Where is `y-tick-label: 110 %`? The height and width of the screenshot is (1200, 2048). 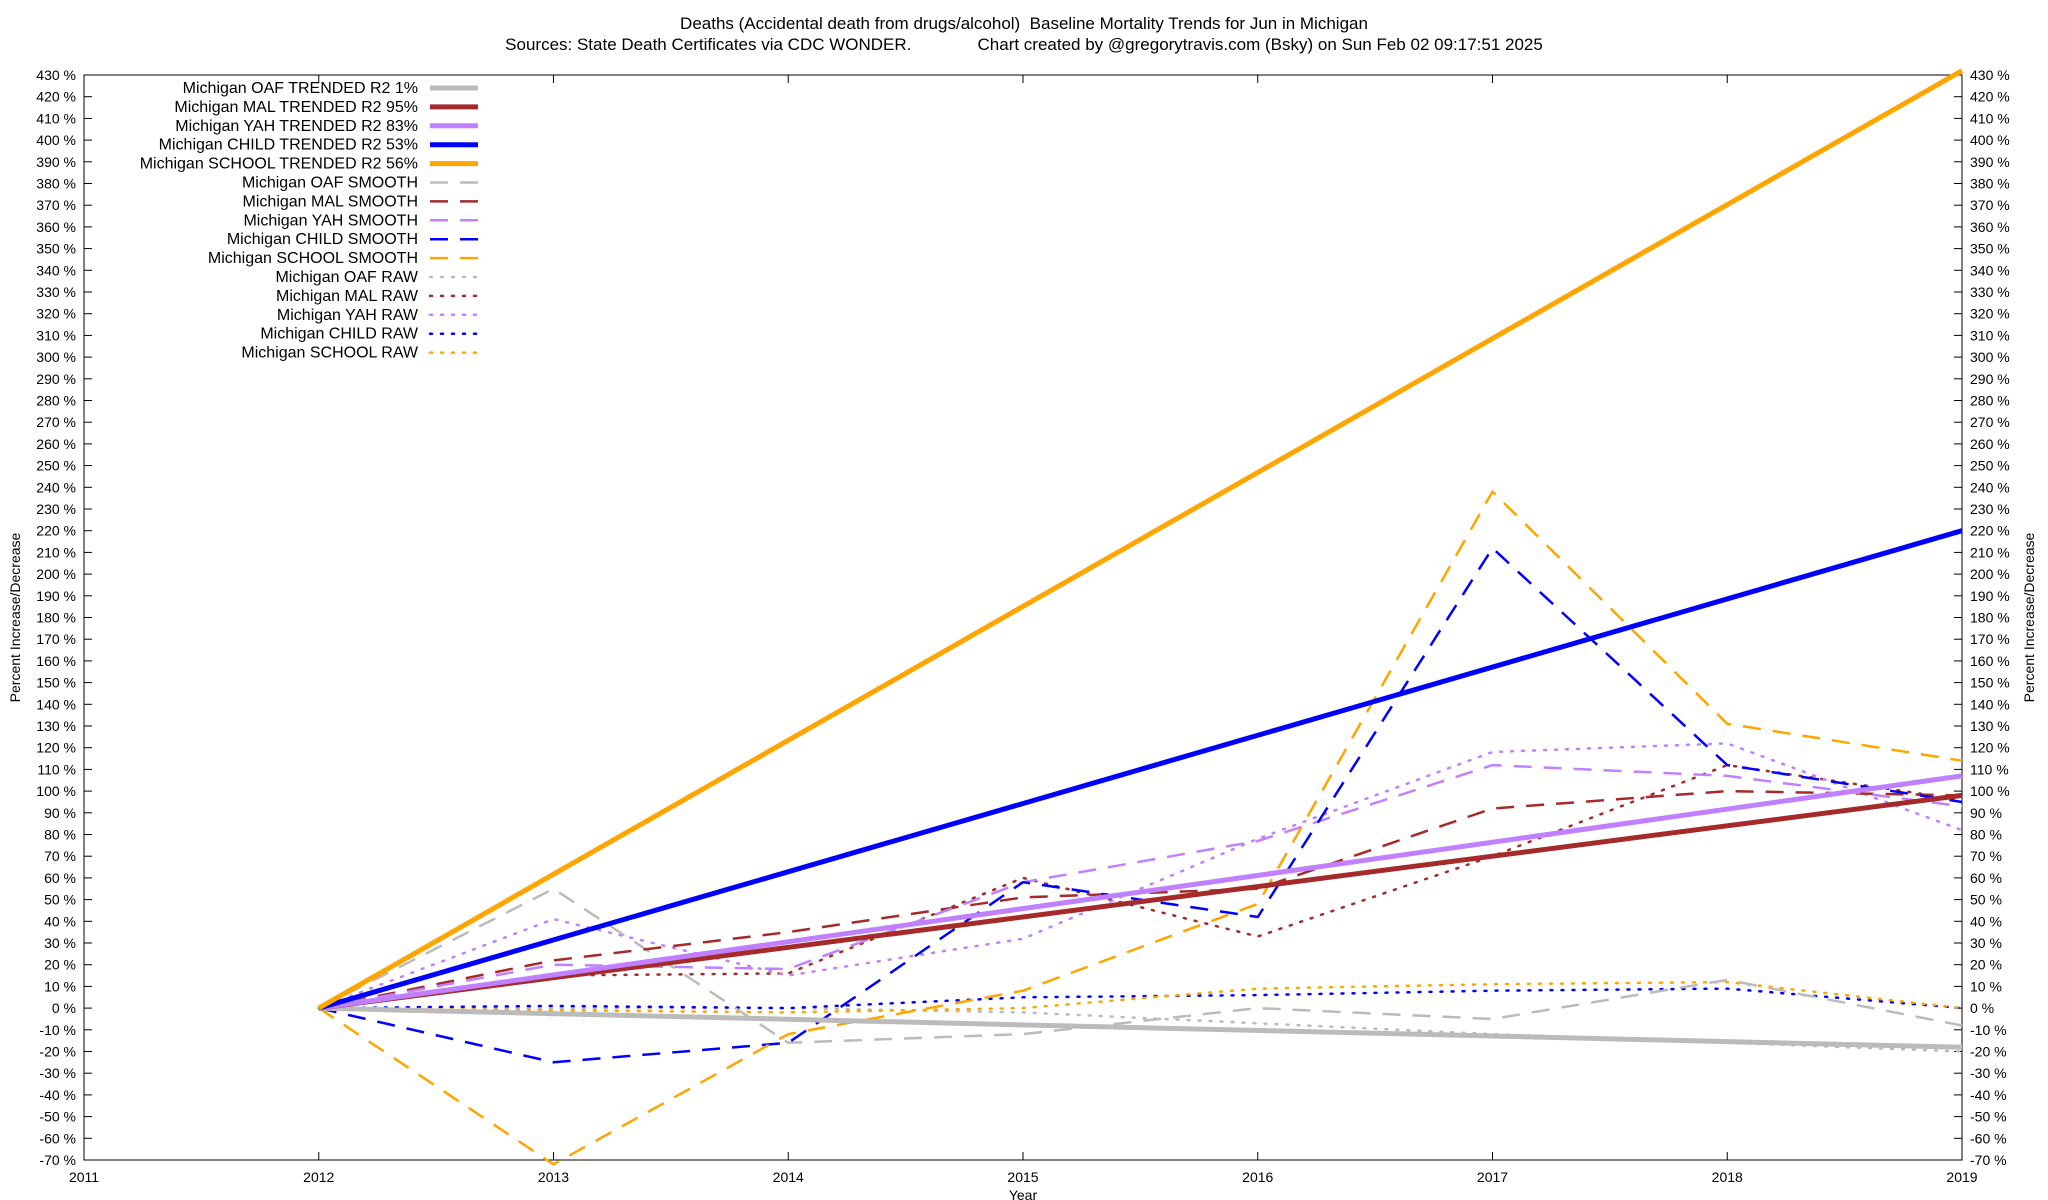 y-tick-label: 110 % is located at coordinates (56, 769).